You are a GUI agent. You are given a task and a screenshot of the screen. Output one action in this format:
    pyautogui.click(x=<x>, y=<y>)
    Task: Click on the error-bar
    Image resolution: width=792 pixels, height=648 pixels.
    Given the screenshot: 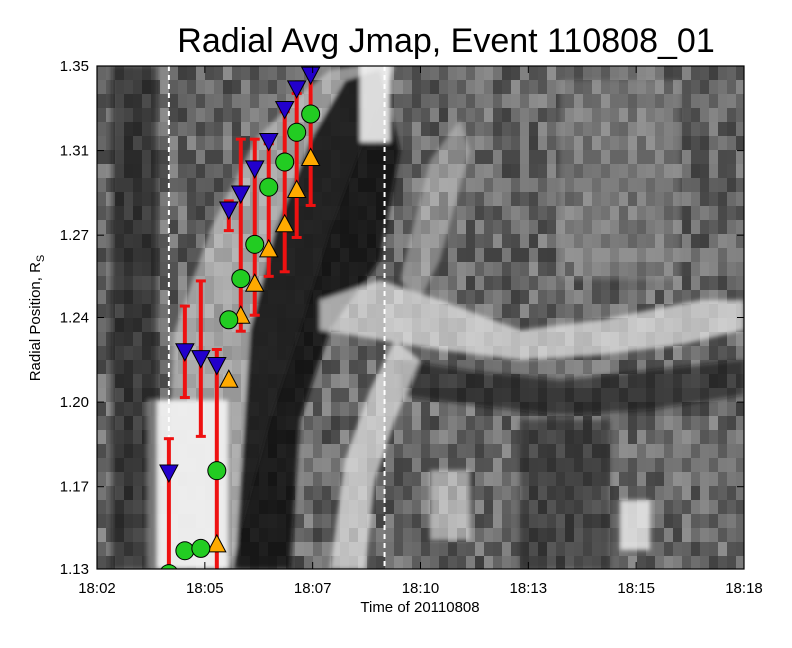 What is the action you would take?
    pyautogui.click(x=168, y=503)
    